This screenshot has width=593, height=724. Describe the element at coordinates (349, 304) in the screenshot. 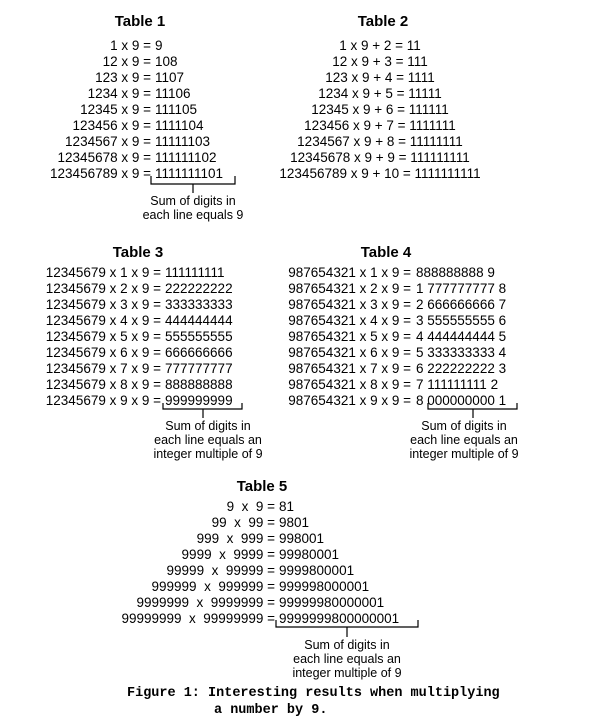

I see `table4-expression: 987654321 x 3 x 9 =` at that location.